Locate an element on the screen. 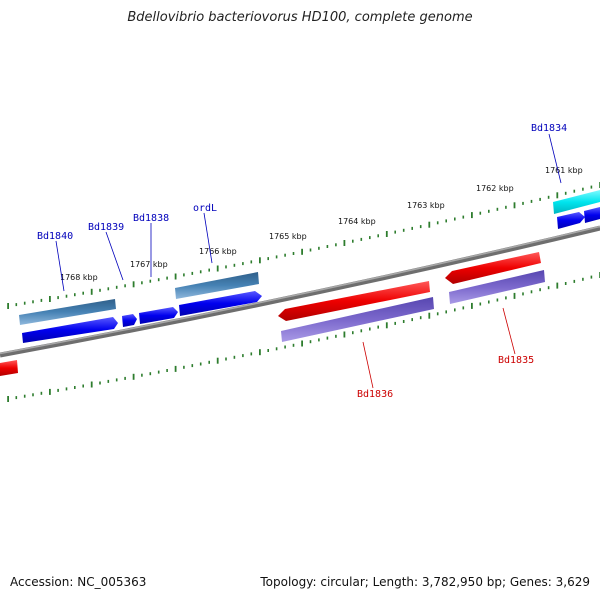  accession-text: Accession: NC_005363 is located at coordinates (78, 582).